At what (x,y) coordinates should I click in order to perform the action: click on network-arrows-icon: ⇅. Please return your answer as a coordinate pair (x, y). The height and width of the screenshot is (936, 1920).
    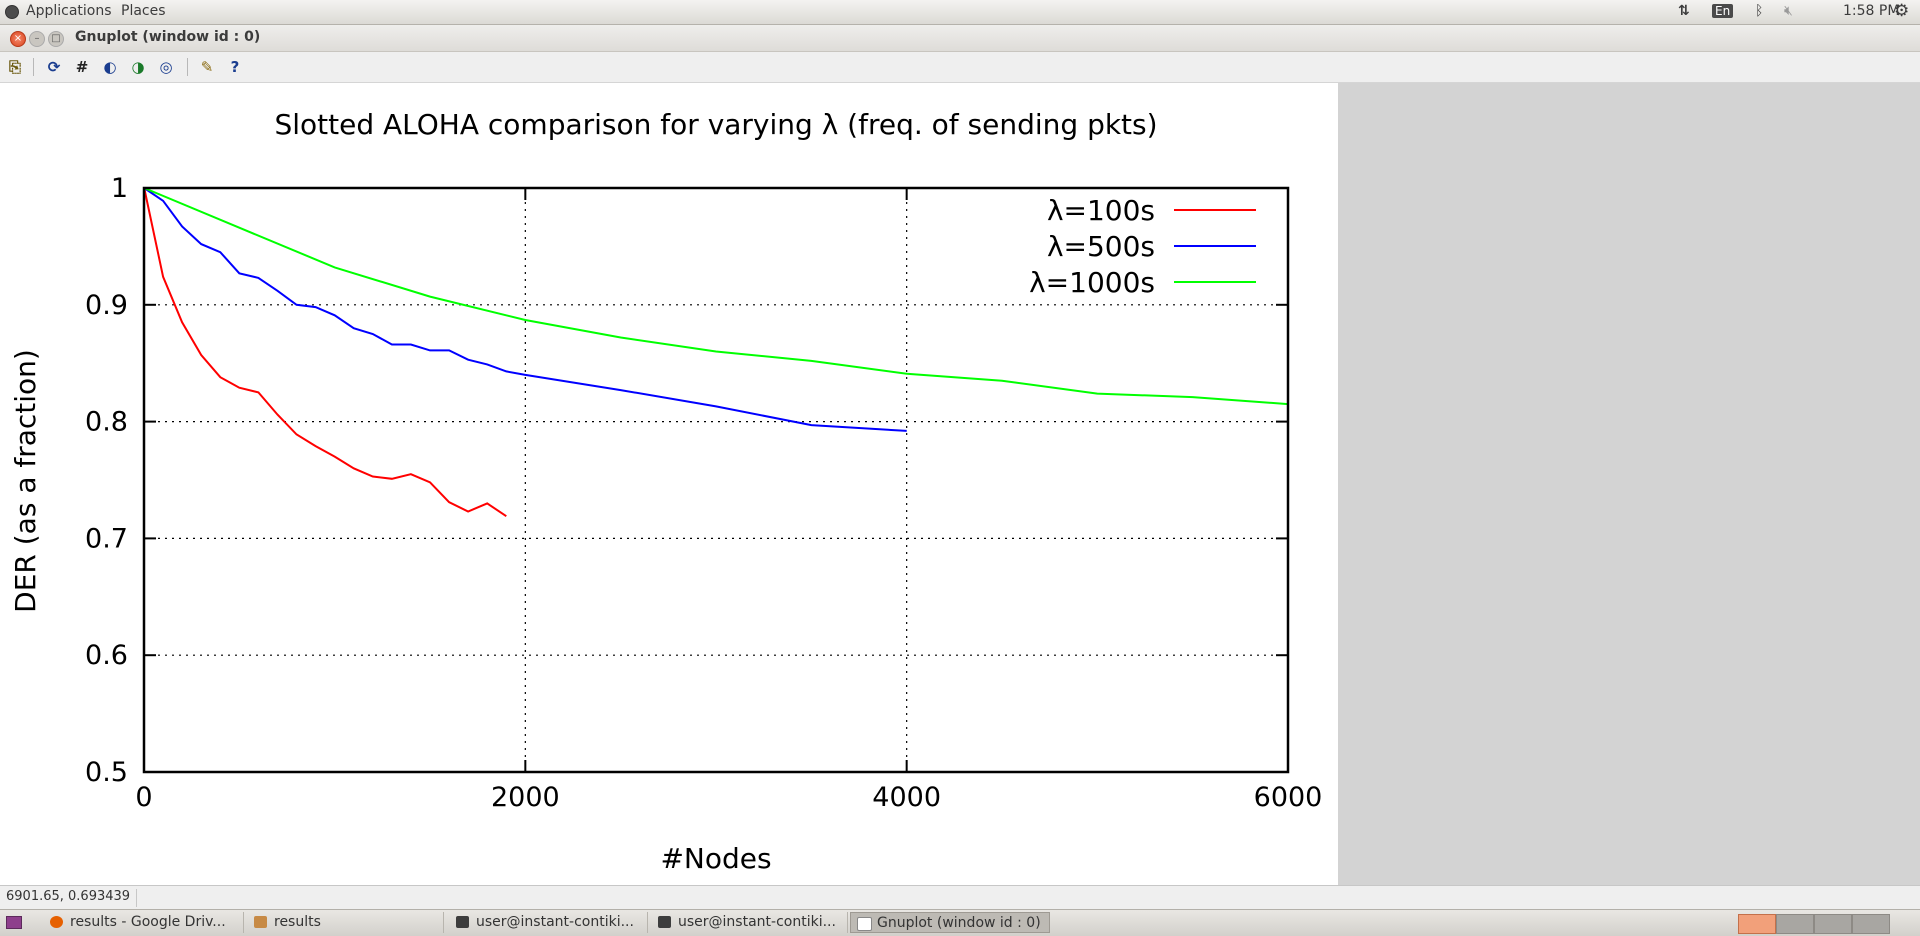
    Looking at the image, I should click on (1684, 11).